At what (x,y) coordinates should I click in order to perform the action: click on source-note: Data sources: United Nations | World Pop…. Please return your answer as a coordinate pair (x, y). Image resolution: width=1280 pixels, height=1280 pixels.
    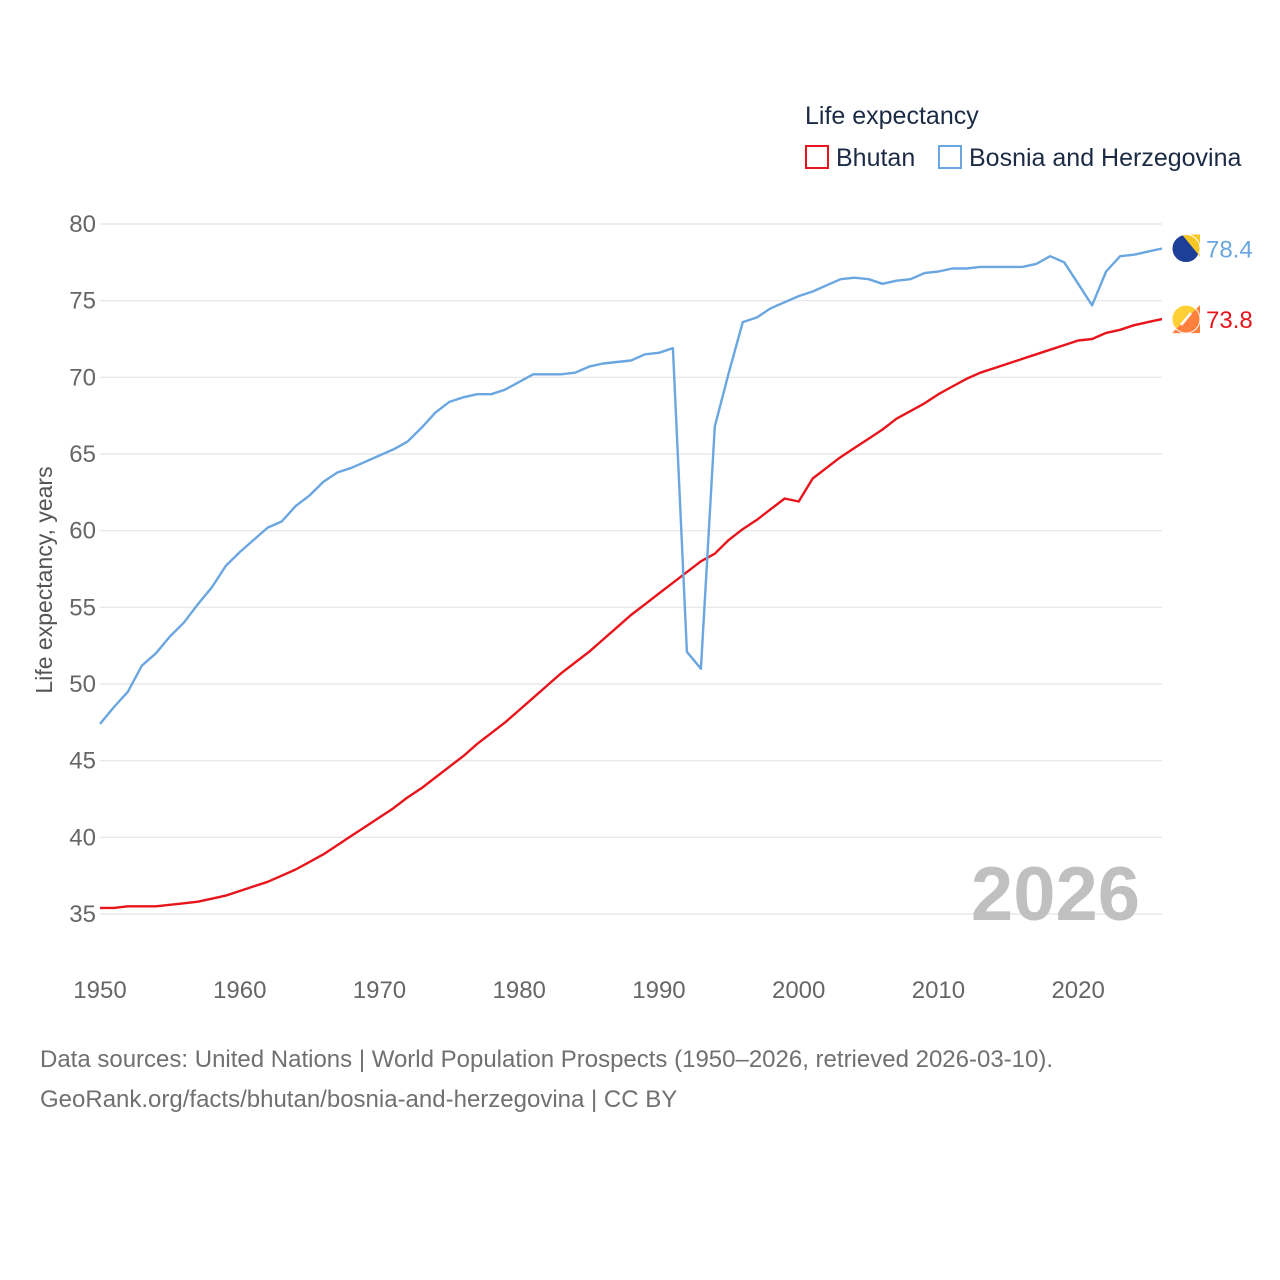
    Looking at the image, I should click on (546, 1080).